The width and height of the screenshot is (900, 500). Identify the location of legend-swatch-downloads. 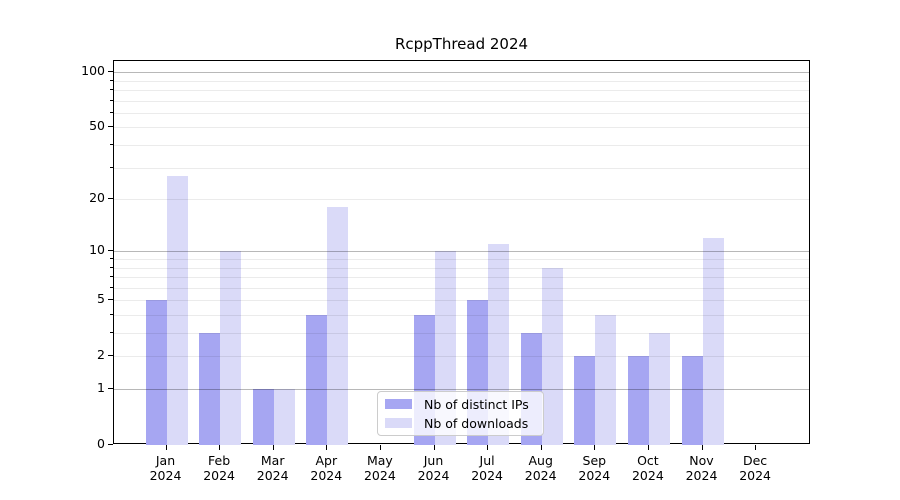
(398, 423).